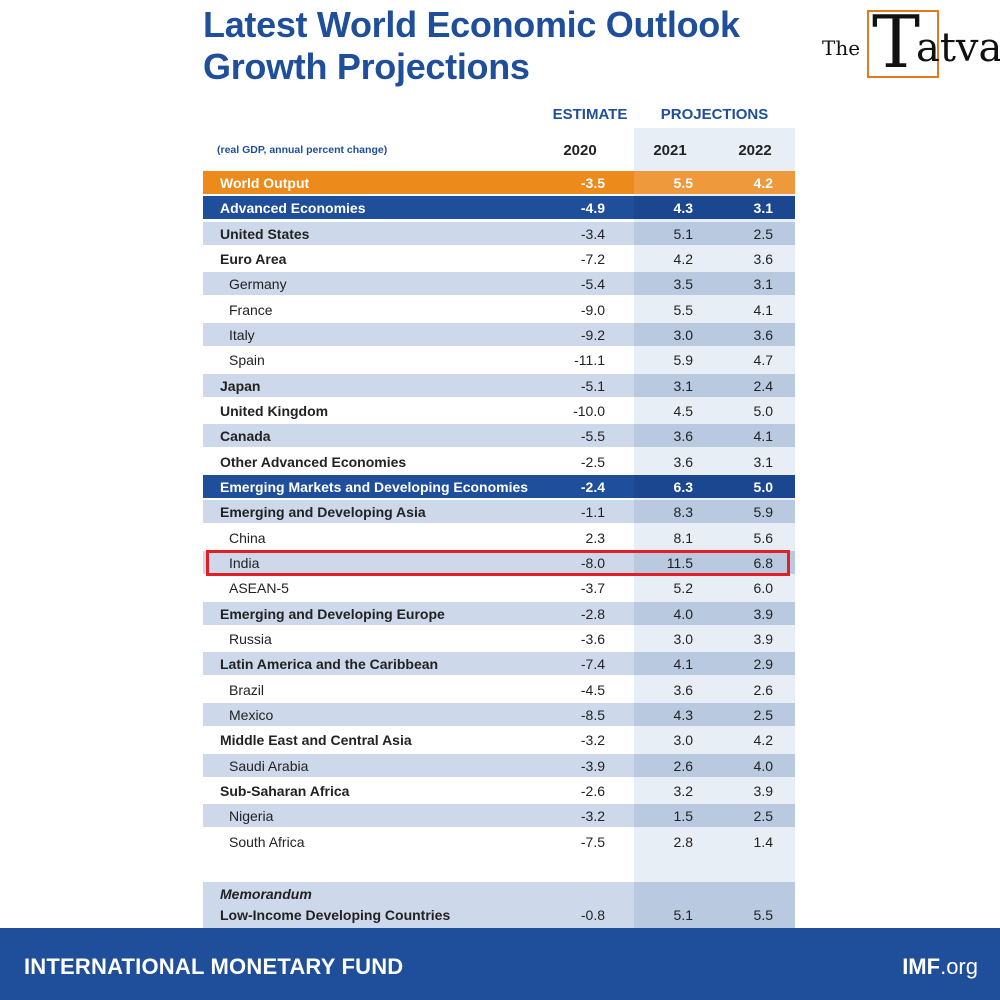  Describe the element at coordinates (580, 150) in the screenshot. I see `year-2020-header: 2020` at that location.